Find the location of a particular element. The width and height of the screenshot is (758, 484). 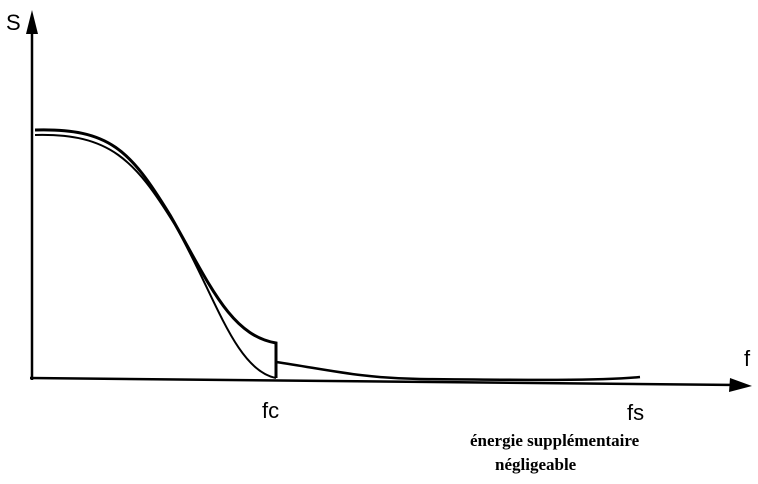

y-arrow is located at coordinates (32, 22).